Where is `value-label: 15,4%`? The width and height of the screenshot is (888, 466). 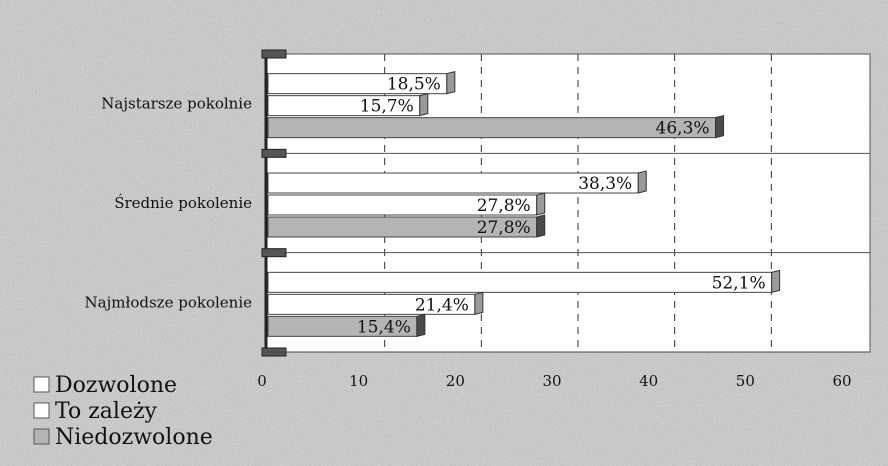
value-label: 15,4% is located at coordinates (384, 327).